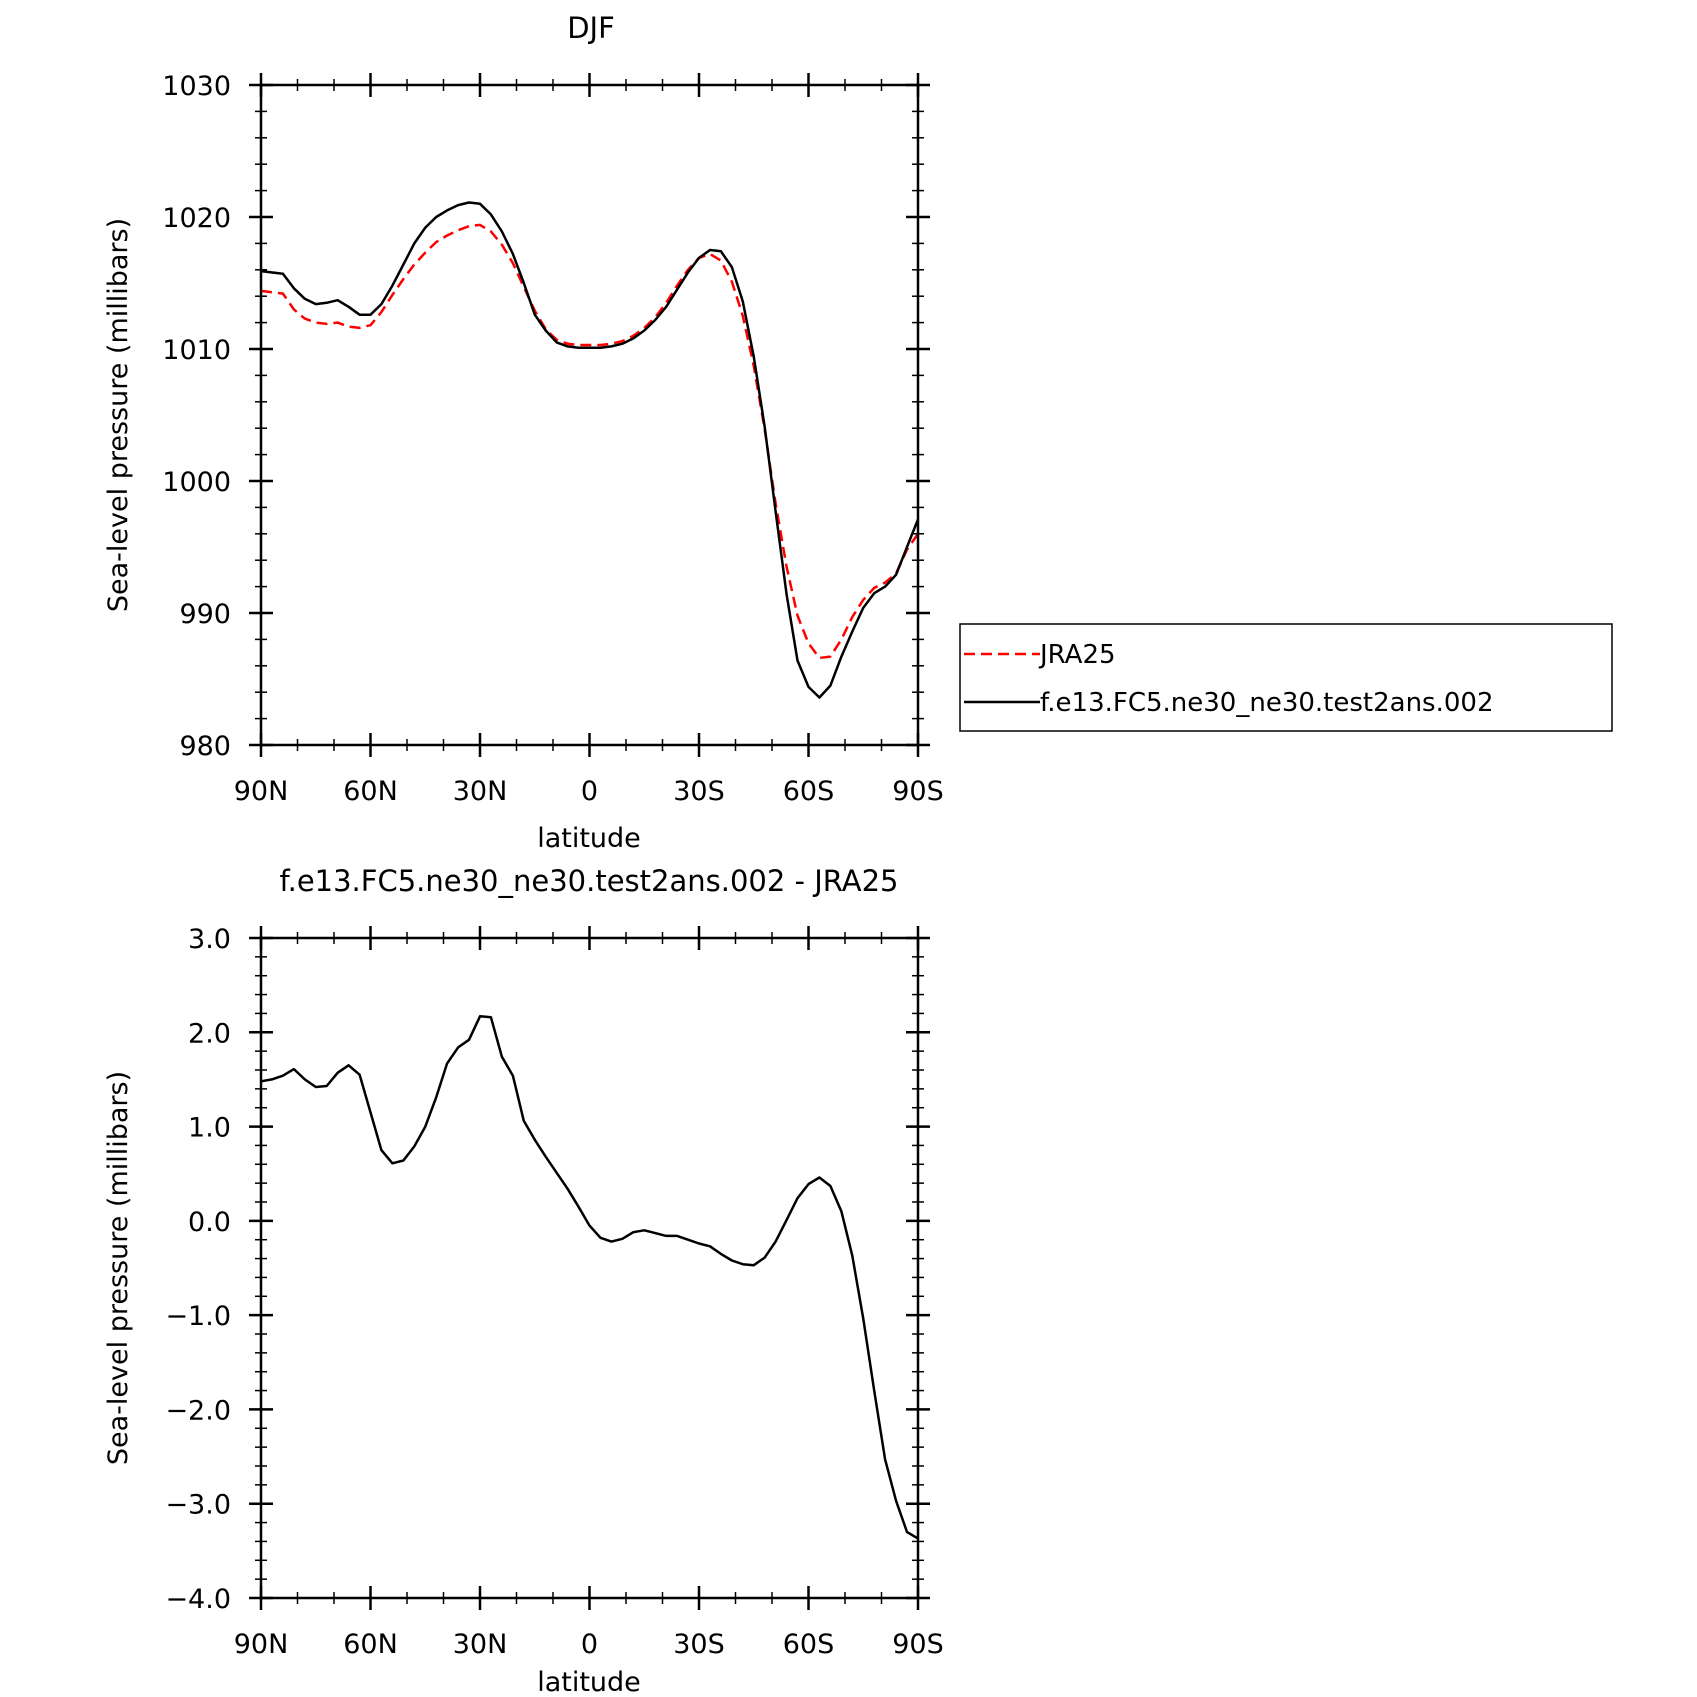 This screenshot has width=1697, height=1697. I want to click on y-tick-label: 990, so click(205, 614).